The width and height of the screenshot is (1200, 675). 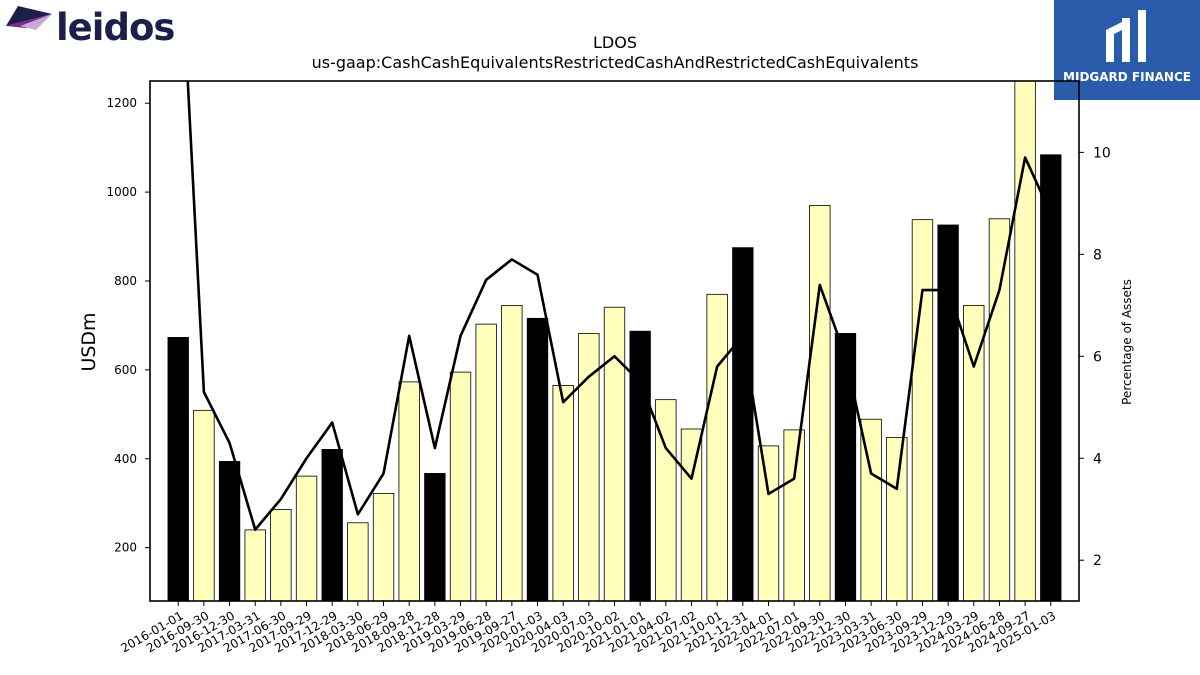 I want to click on y-tick-label-600: 600, so click(x=125, y=370).